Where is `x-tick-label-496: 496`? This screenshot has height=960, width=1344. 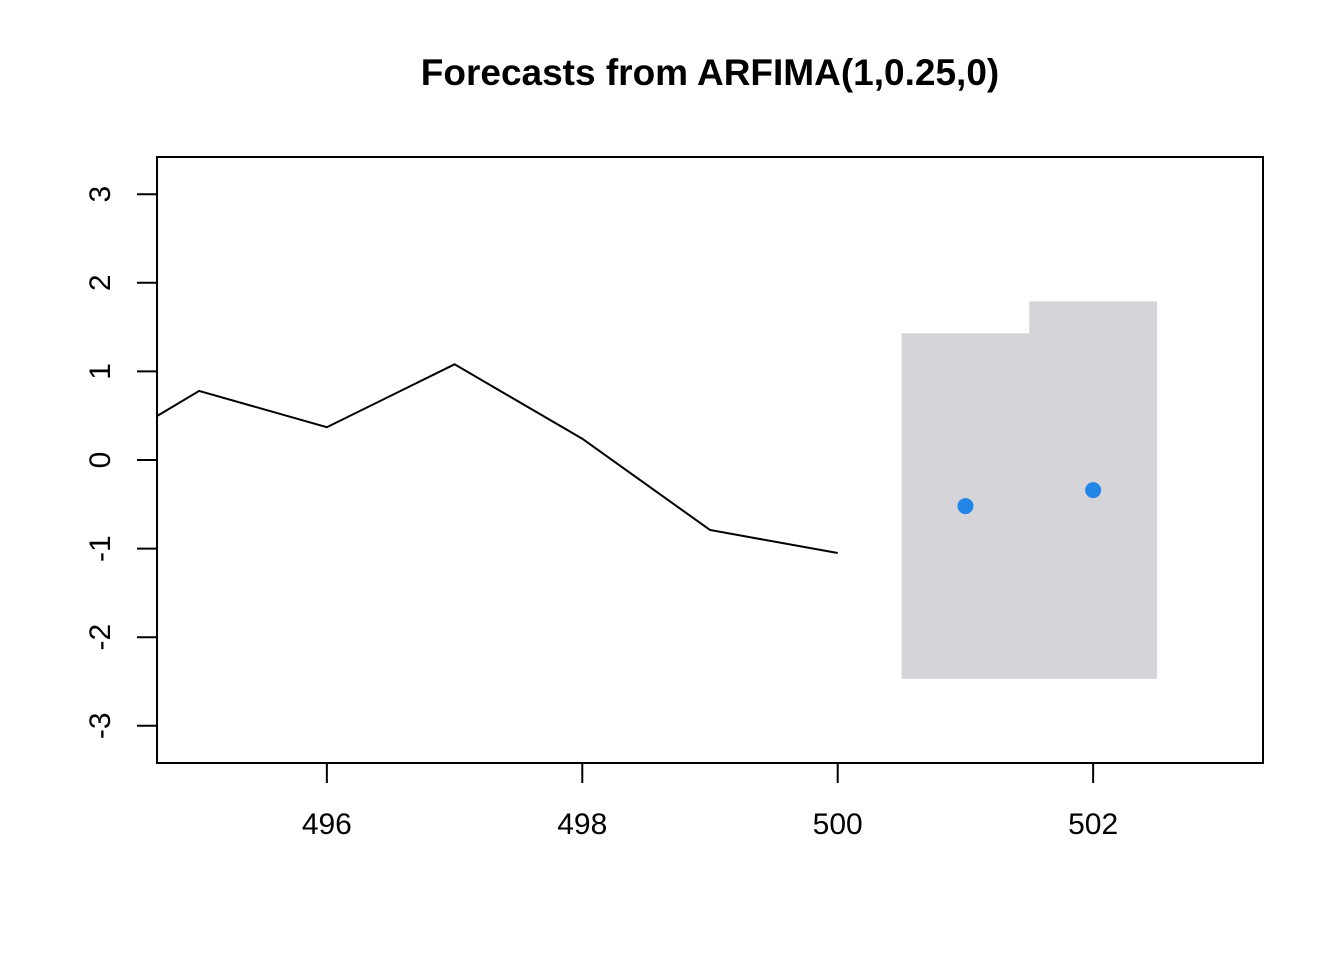
x-tick-label-496: 496 is located at coordinates (327, 824).